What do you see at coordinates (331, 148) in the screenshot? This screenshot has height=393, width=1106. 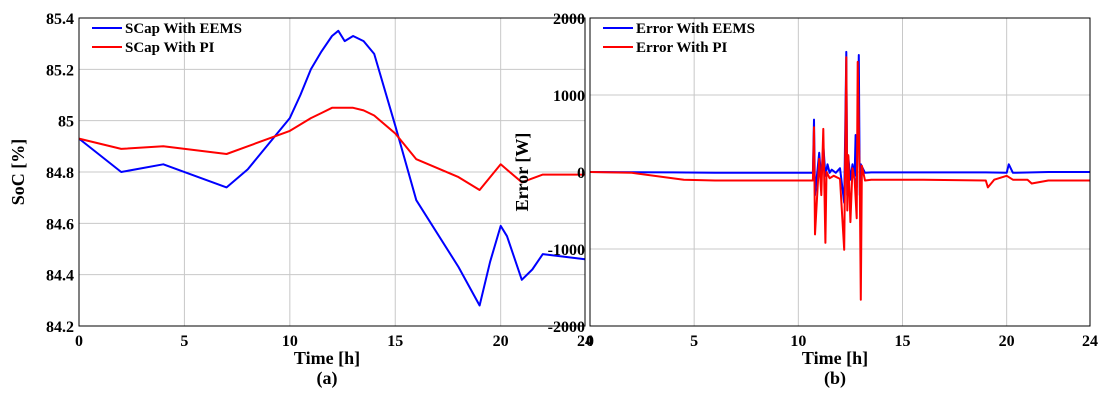 I see `series-line-pi` at bounding box center [331, 148].